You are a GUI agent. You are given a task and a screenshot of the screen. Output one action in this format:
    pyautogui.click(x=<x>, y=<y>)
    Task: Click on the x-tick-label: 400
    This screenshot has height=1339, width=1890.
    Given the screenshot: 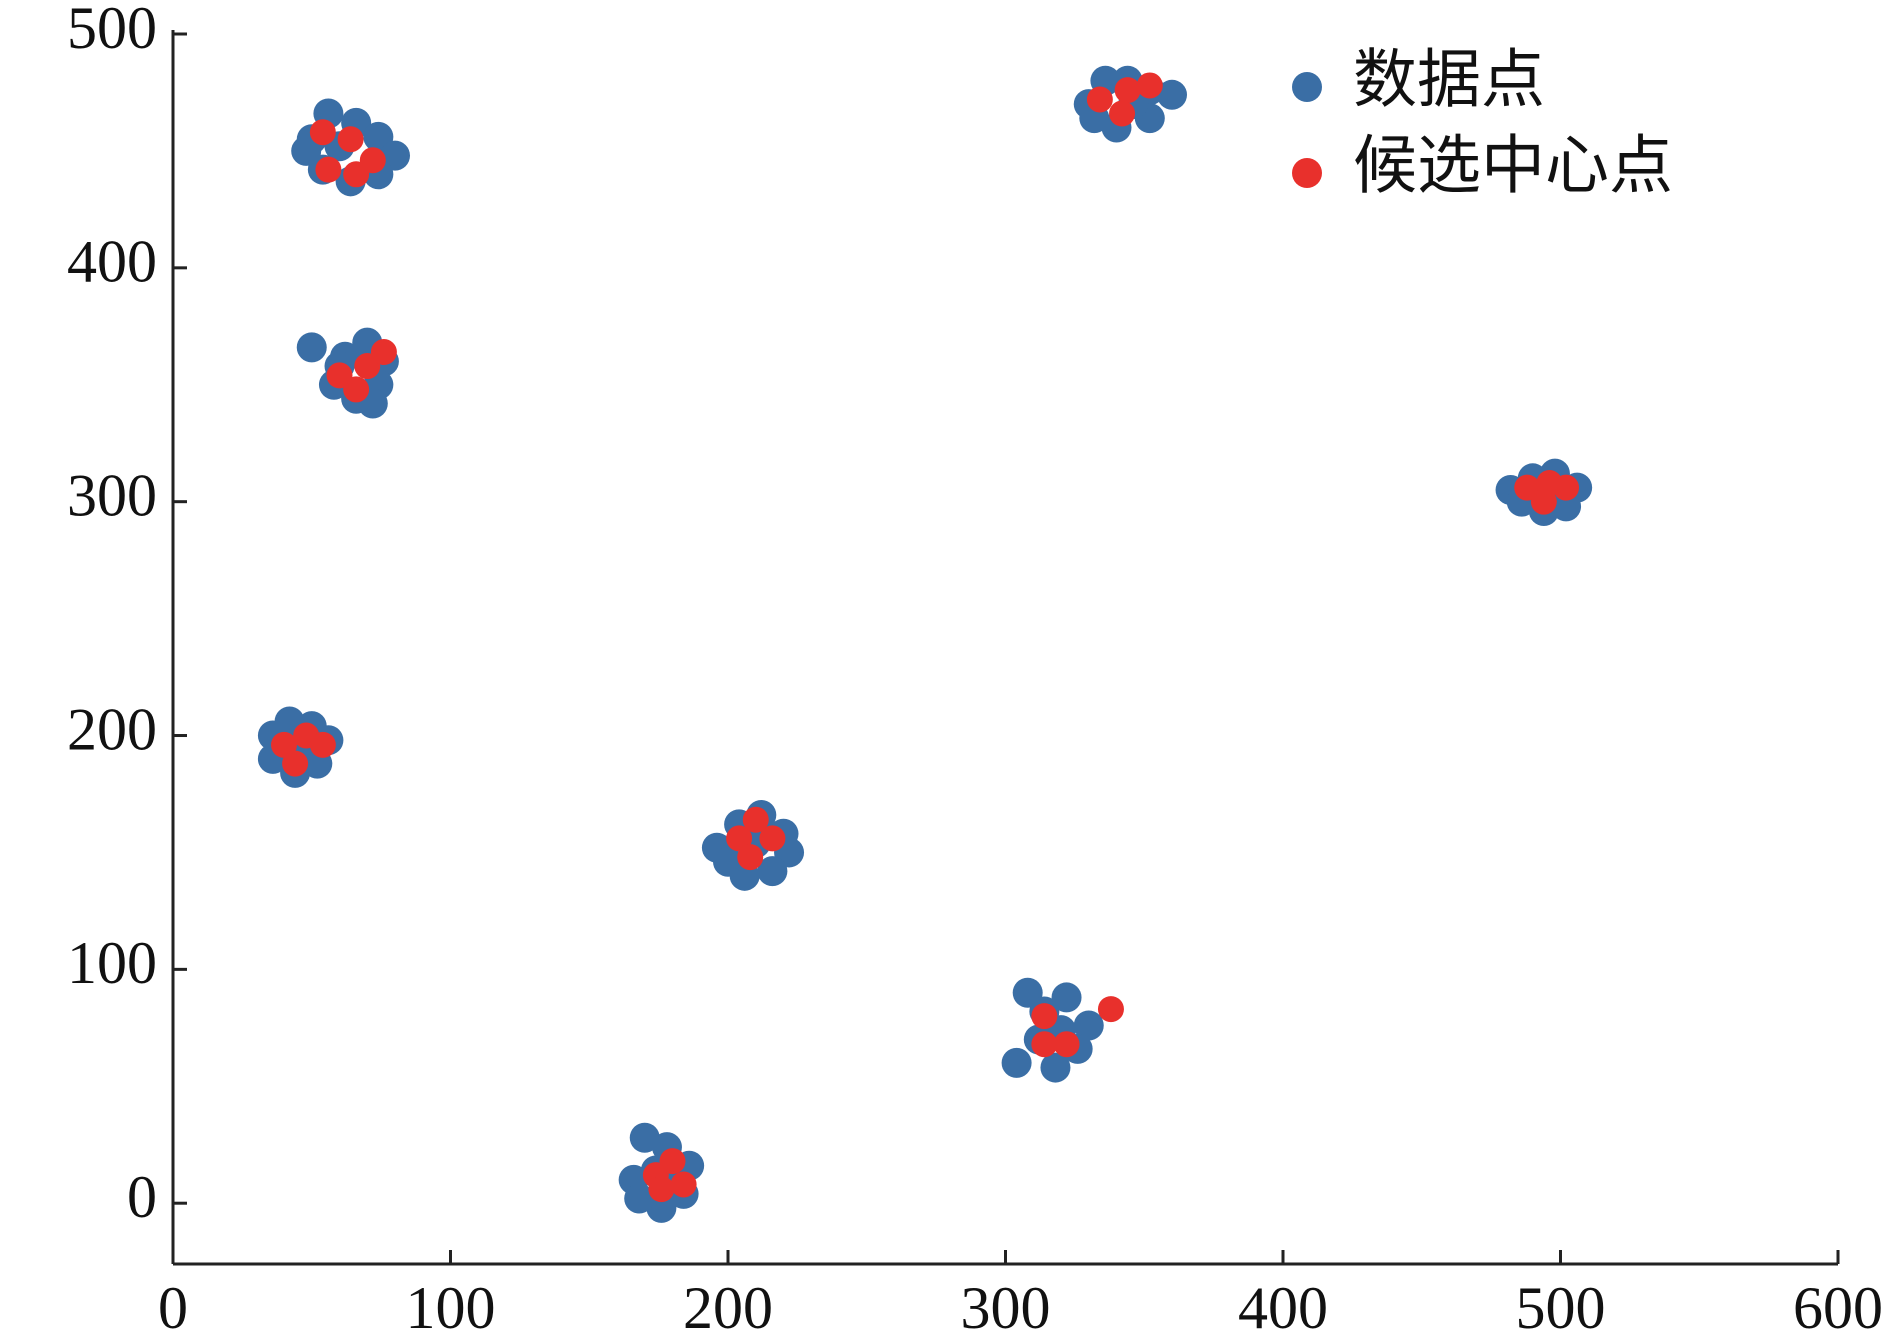 What is the action you would take?
    pyautogui.click(x=1283, y=1307)
    